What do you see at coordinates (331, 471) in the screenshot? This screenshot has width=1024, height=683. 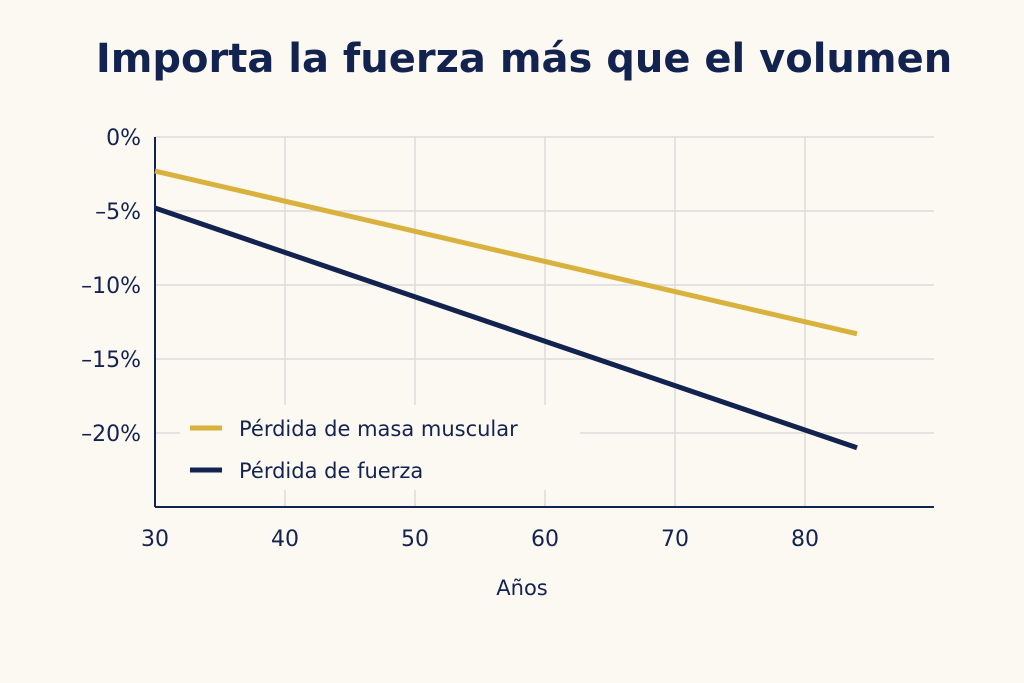 I see `legend-label: Pérdida de fuerza` at bounding box center [331, 471].